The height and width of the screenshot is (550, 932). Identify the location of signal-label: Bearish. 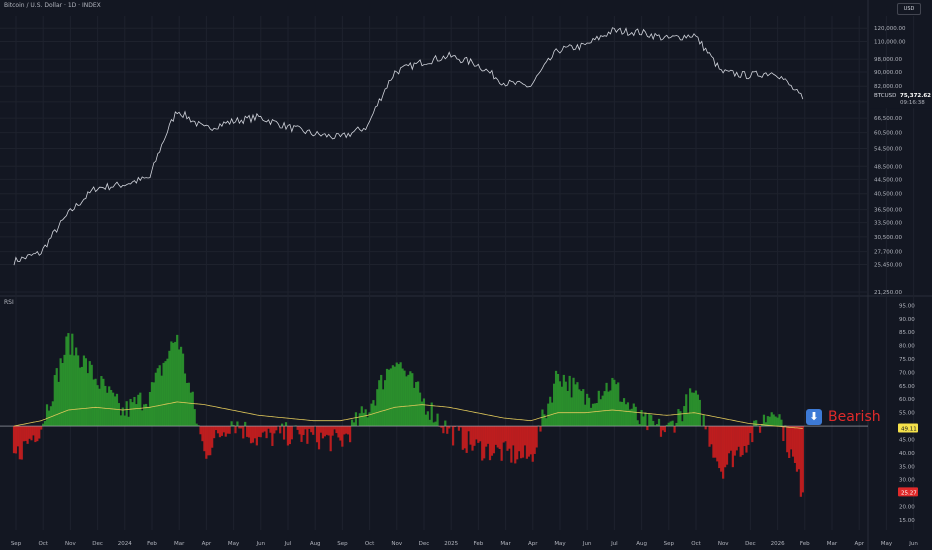
(854, 417).